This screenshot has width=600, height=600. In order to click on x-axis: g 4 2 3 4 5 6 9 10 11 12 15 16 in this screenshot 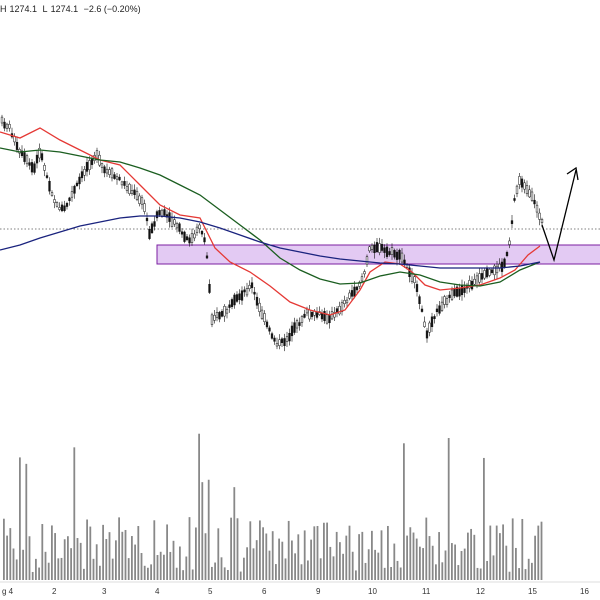, I will do `click(300, 588)`.